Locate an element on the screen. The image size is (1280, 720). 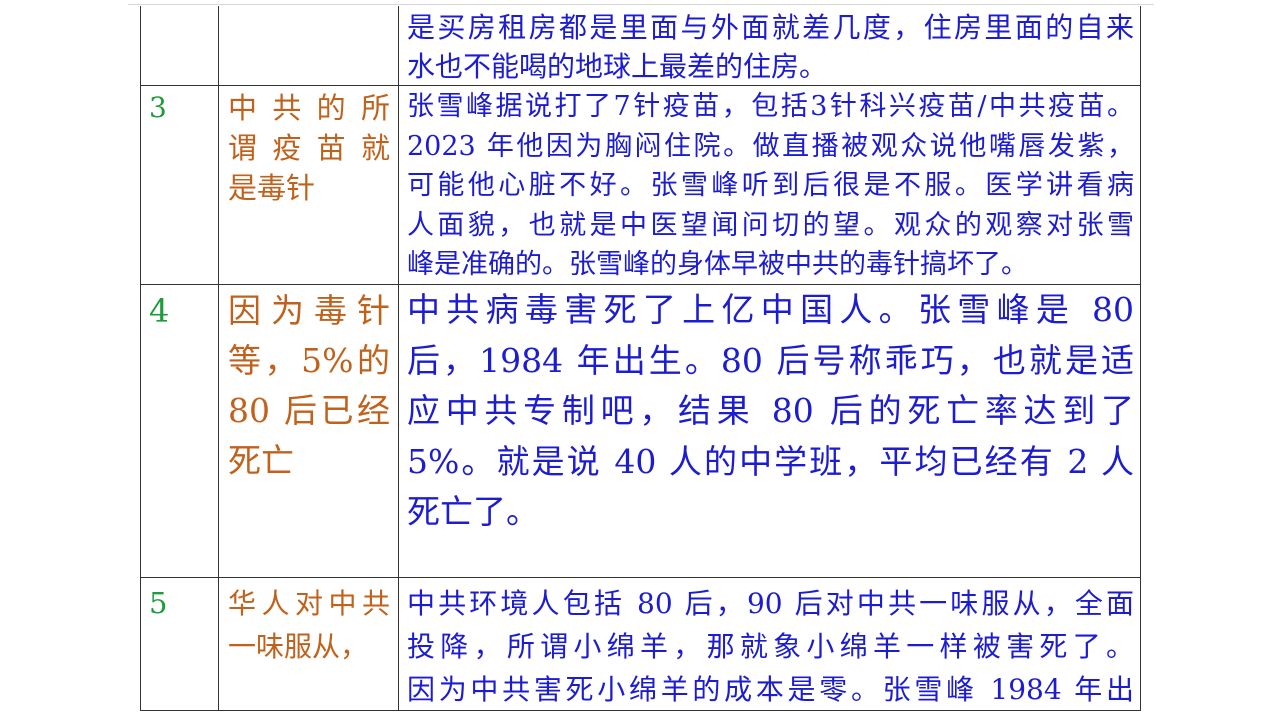
content-line: 是买房租房都是里面与外面就差几度，住房里面的自来 is located at coordinates (770, 27).